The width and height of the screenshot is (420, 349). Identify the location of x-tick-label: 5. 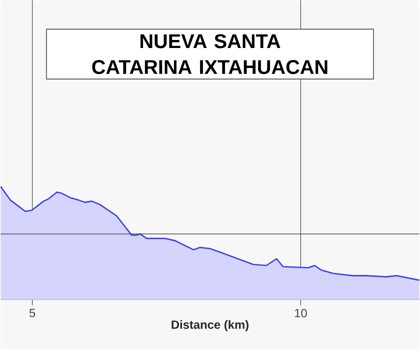
(32, 313).